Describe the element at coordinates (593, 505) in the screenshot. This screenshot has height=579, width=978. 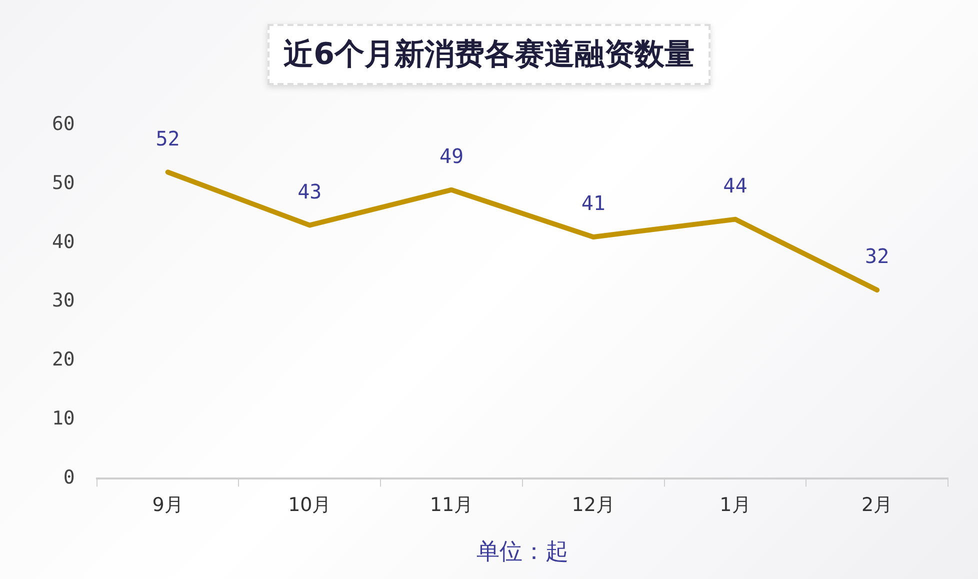
I see `x-tick-label: 12月` at that location.